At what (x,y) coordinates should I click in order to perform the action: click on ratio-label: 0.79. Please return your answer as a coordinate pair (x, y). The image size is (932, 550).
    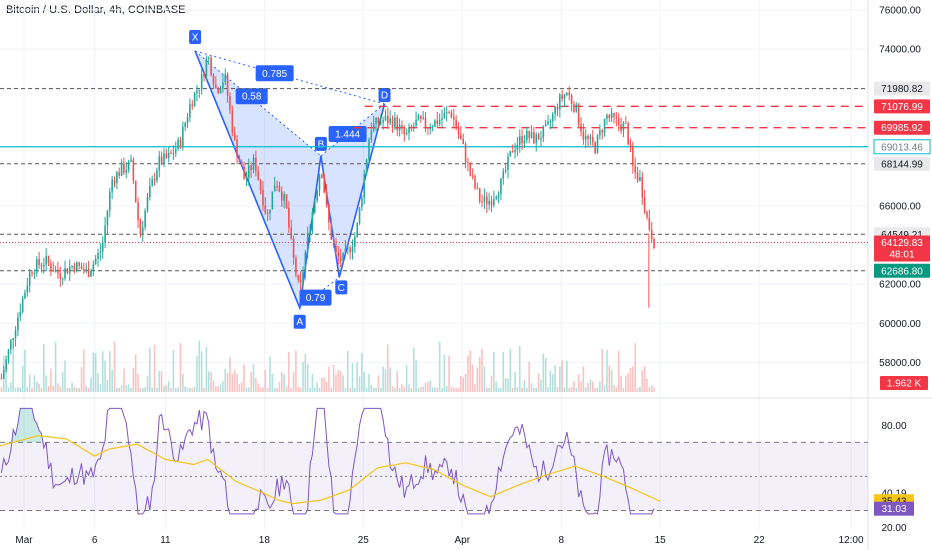
    Looking at the image, I should click on (316, 298).